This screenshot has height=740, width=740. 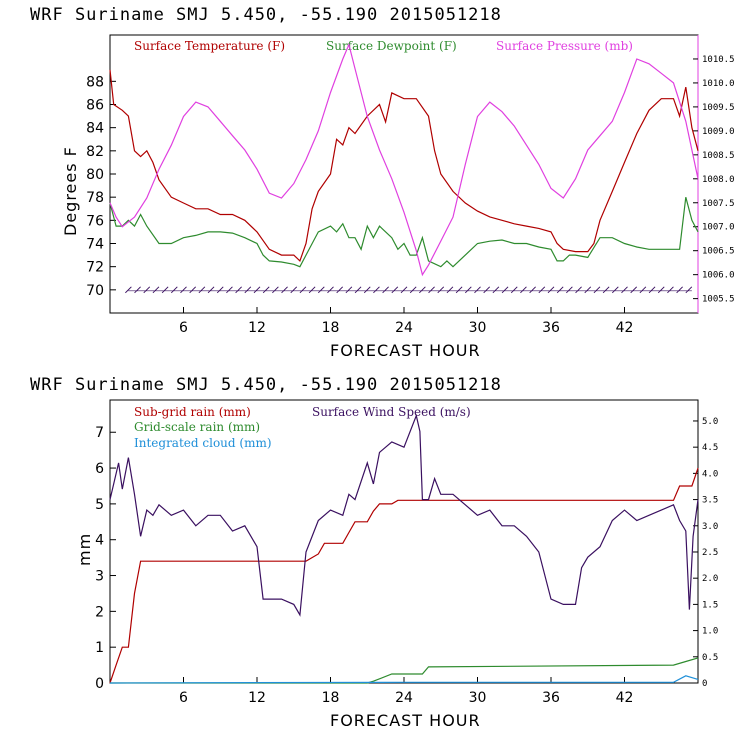 I want to click on x-tick-label: 30, so click(x=478, y=698).